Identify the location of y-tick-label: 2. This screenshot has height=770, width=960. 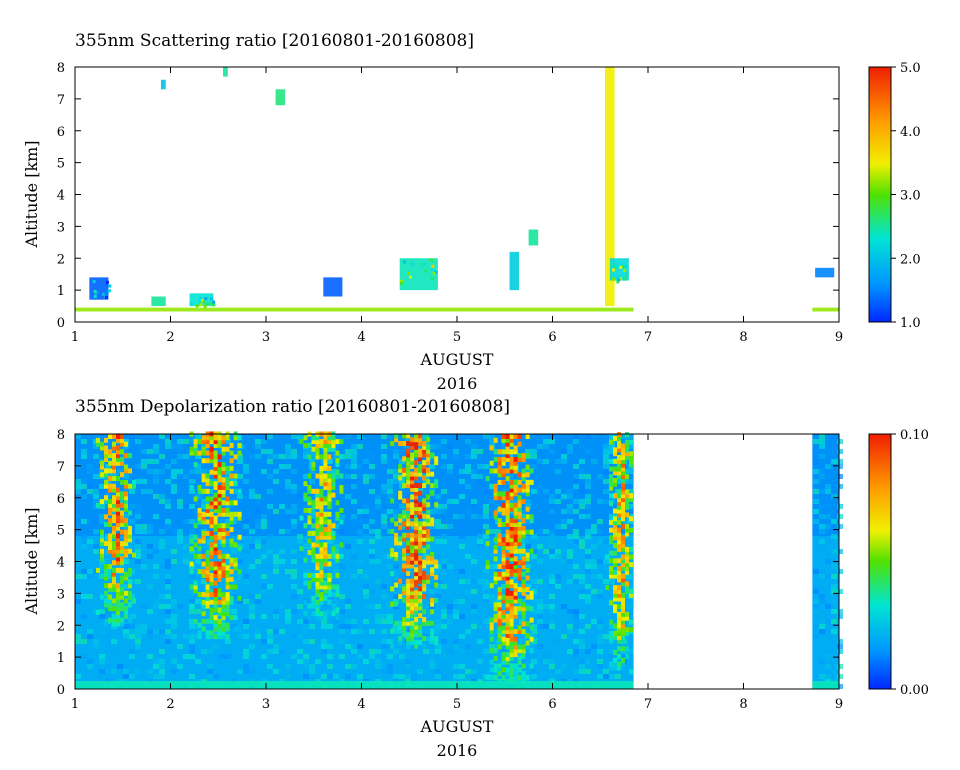
(61, 626).